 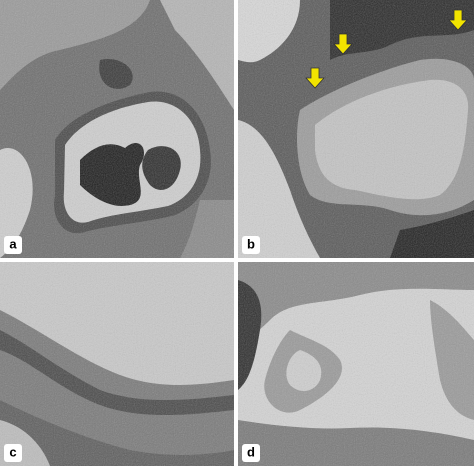 I want to click on panel-label: b, so click(x=251, y=243).